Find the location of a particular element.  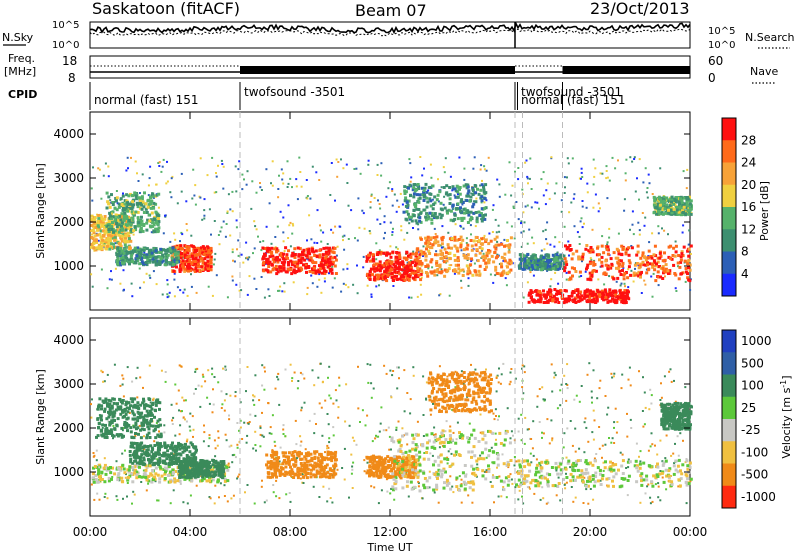

power-colorbar-cell is located at coordinates (729, 240).